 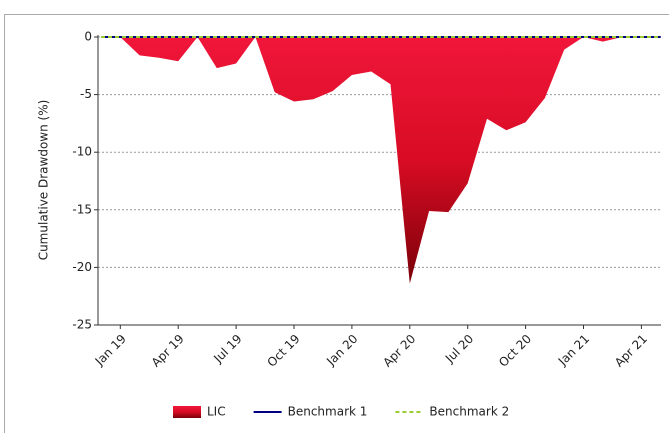 What do you see at coordinates (82, 152) in the screenshot?
I see `y-tick-label: -10` at bounding box center [82, 152].